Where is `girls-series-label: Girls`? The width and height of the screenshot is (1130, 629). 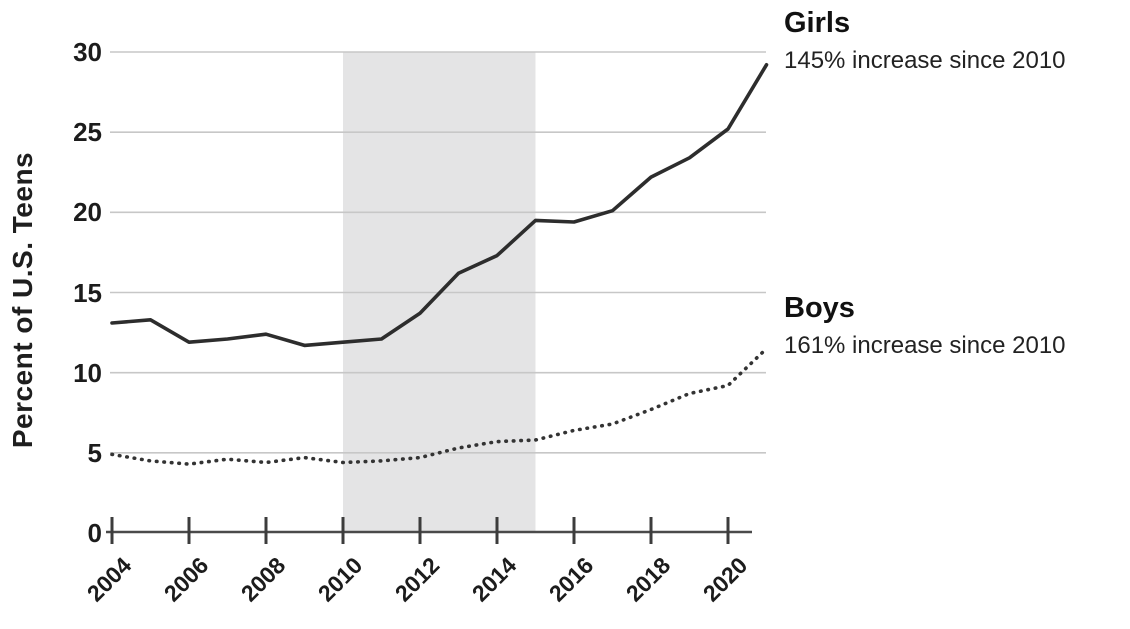 girls-series-label: Girls is located at coordinates (817, 23).